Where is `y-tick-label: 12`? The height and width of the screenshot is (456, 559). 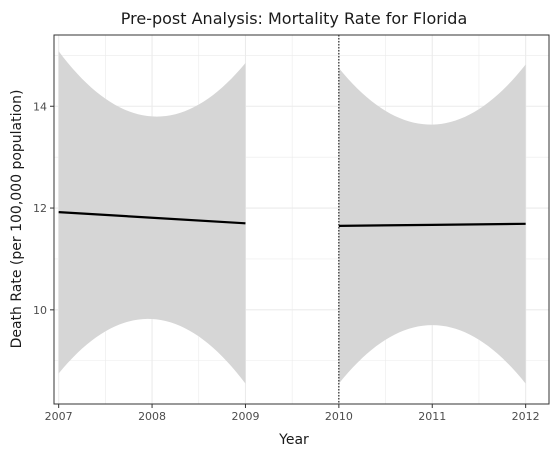 y-tick-label: 12 is located at coordinates (40, 208).